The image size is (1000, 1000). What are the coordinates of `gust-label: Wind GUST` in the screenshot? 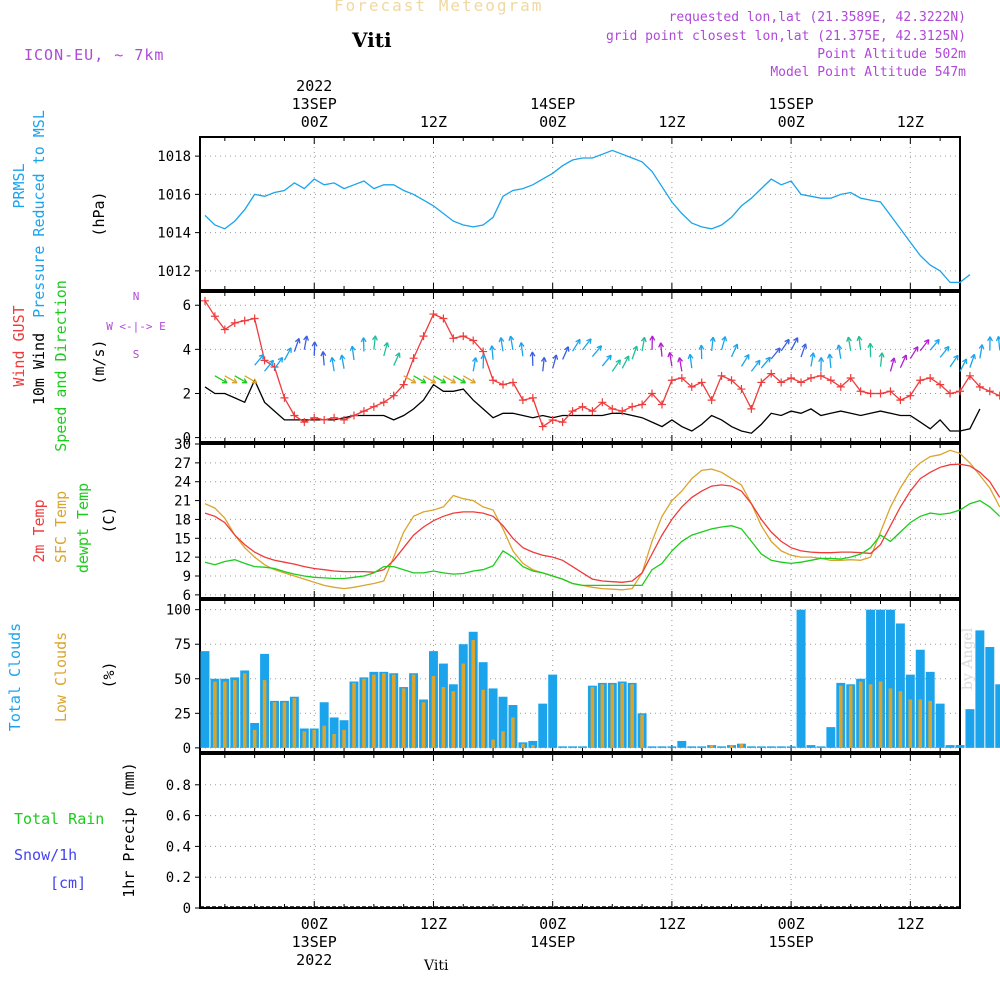 It's located at (19, 345).